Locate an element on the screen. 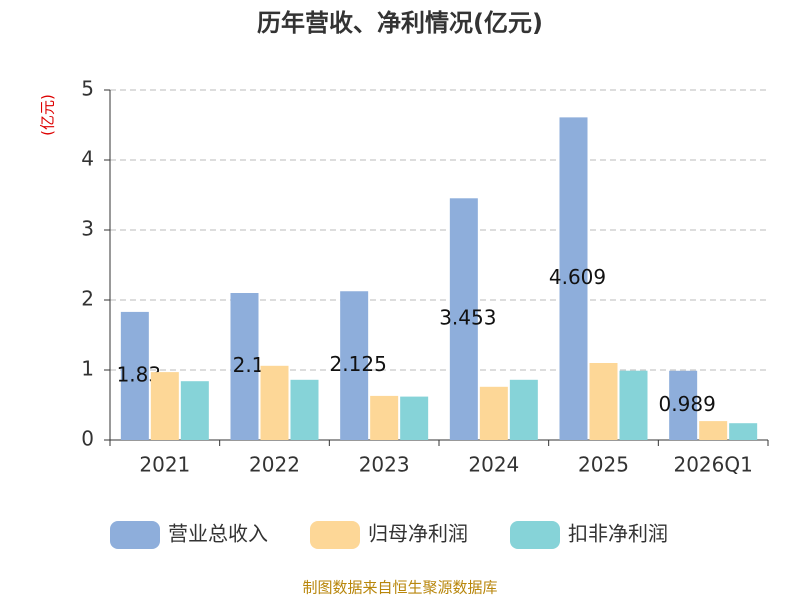  footer: 制图数据来自恒生聚源数据库 is located at coordinates (399, 588).